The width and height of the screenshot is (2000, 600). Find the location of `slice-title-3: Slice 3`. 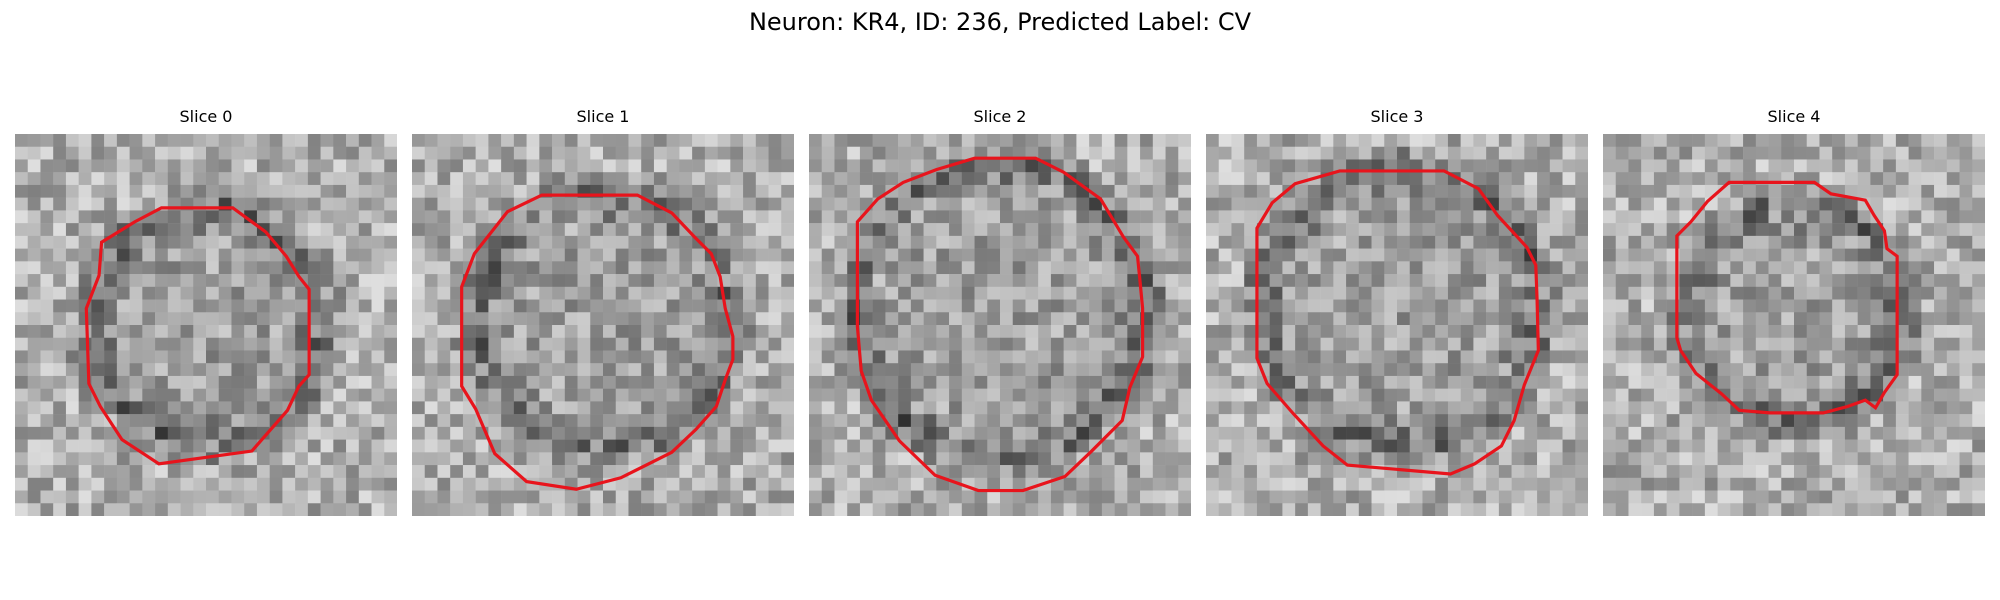

slice-title-3: Slice 3 is located at coordinates (1397, 116).